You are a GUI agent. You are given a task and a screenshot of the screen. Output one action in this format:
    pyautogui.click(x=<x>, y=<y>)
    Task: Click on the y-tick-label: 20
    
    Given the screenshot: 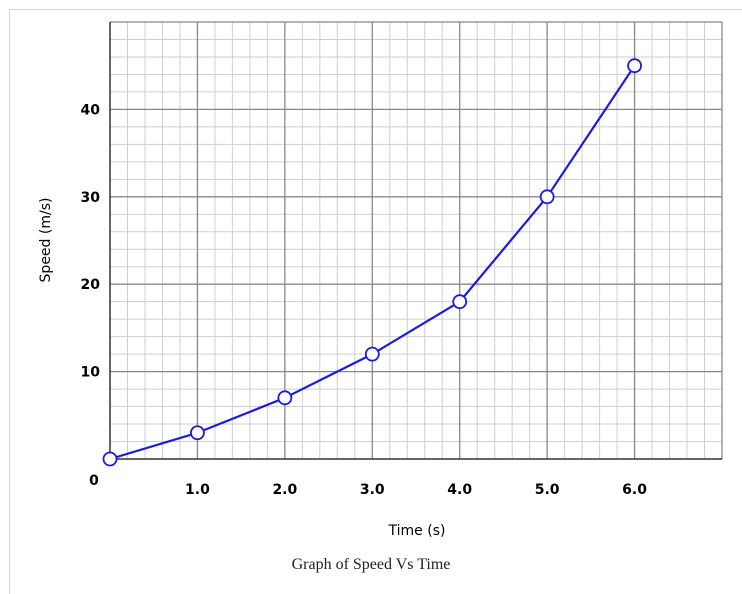 What is the action you would take?
    pyautogui.click(x=91, y=285)
    